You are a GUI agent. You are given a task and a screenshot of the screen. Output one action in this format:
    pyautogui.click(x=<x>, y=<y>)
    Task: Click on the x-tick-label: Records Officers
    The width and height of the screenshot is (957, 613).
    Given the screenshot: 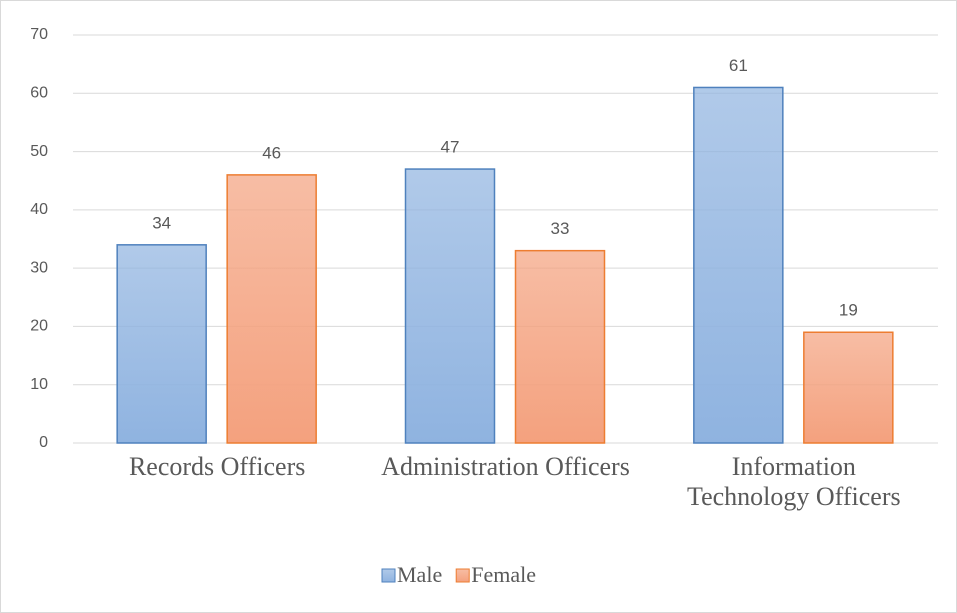 What is the action you would take?
    pyautogui.click(x=217, y=466)
    